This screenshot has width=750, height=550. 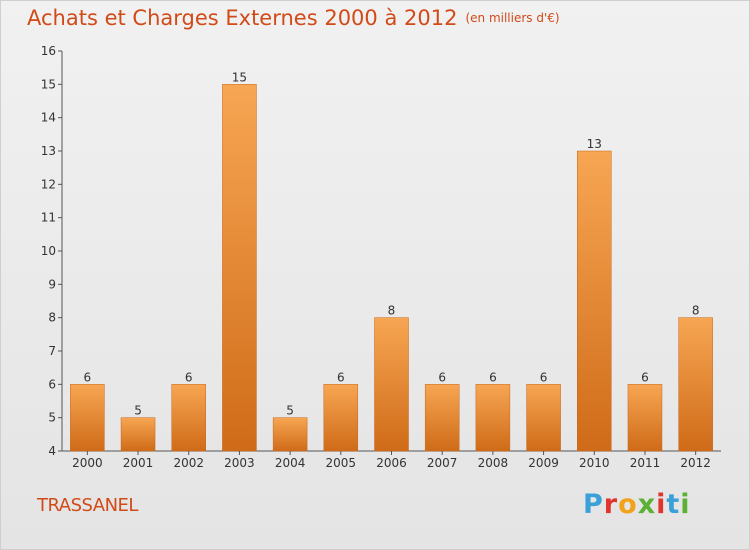 What do you see at coordinates (493, 463) in the screenshot?
I see `x-tick-label: 2008` at bounding box center [493, 463].